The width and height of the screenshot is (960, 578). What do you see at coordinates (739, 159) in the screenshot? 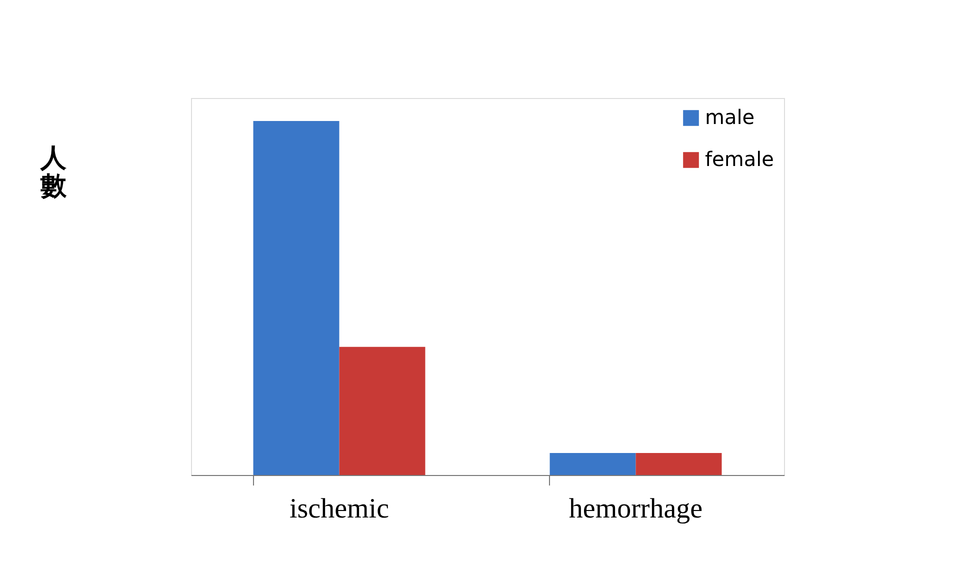
I see `legend-label: female` at bounding box center [739, 159].